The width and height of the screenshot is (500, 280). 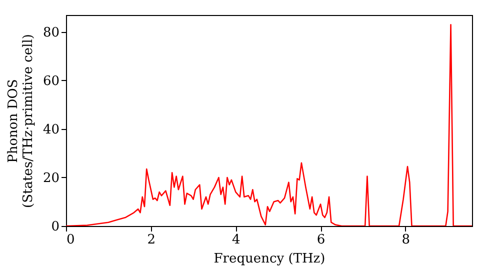 I want to click on x-tick-label: 4, so click(x=236, y=240).